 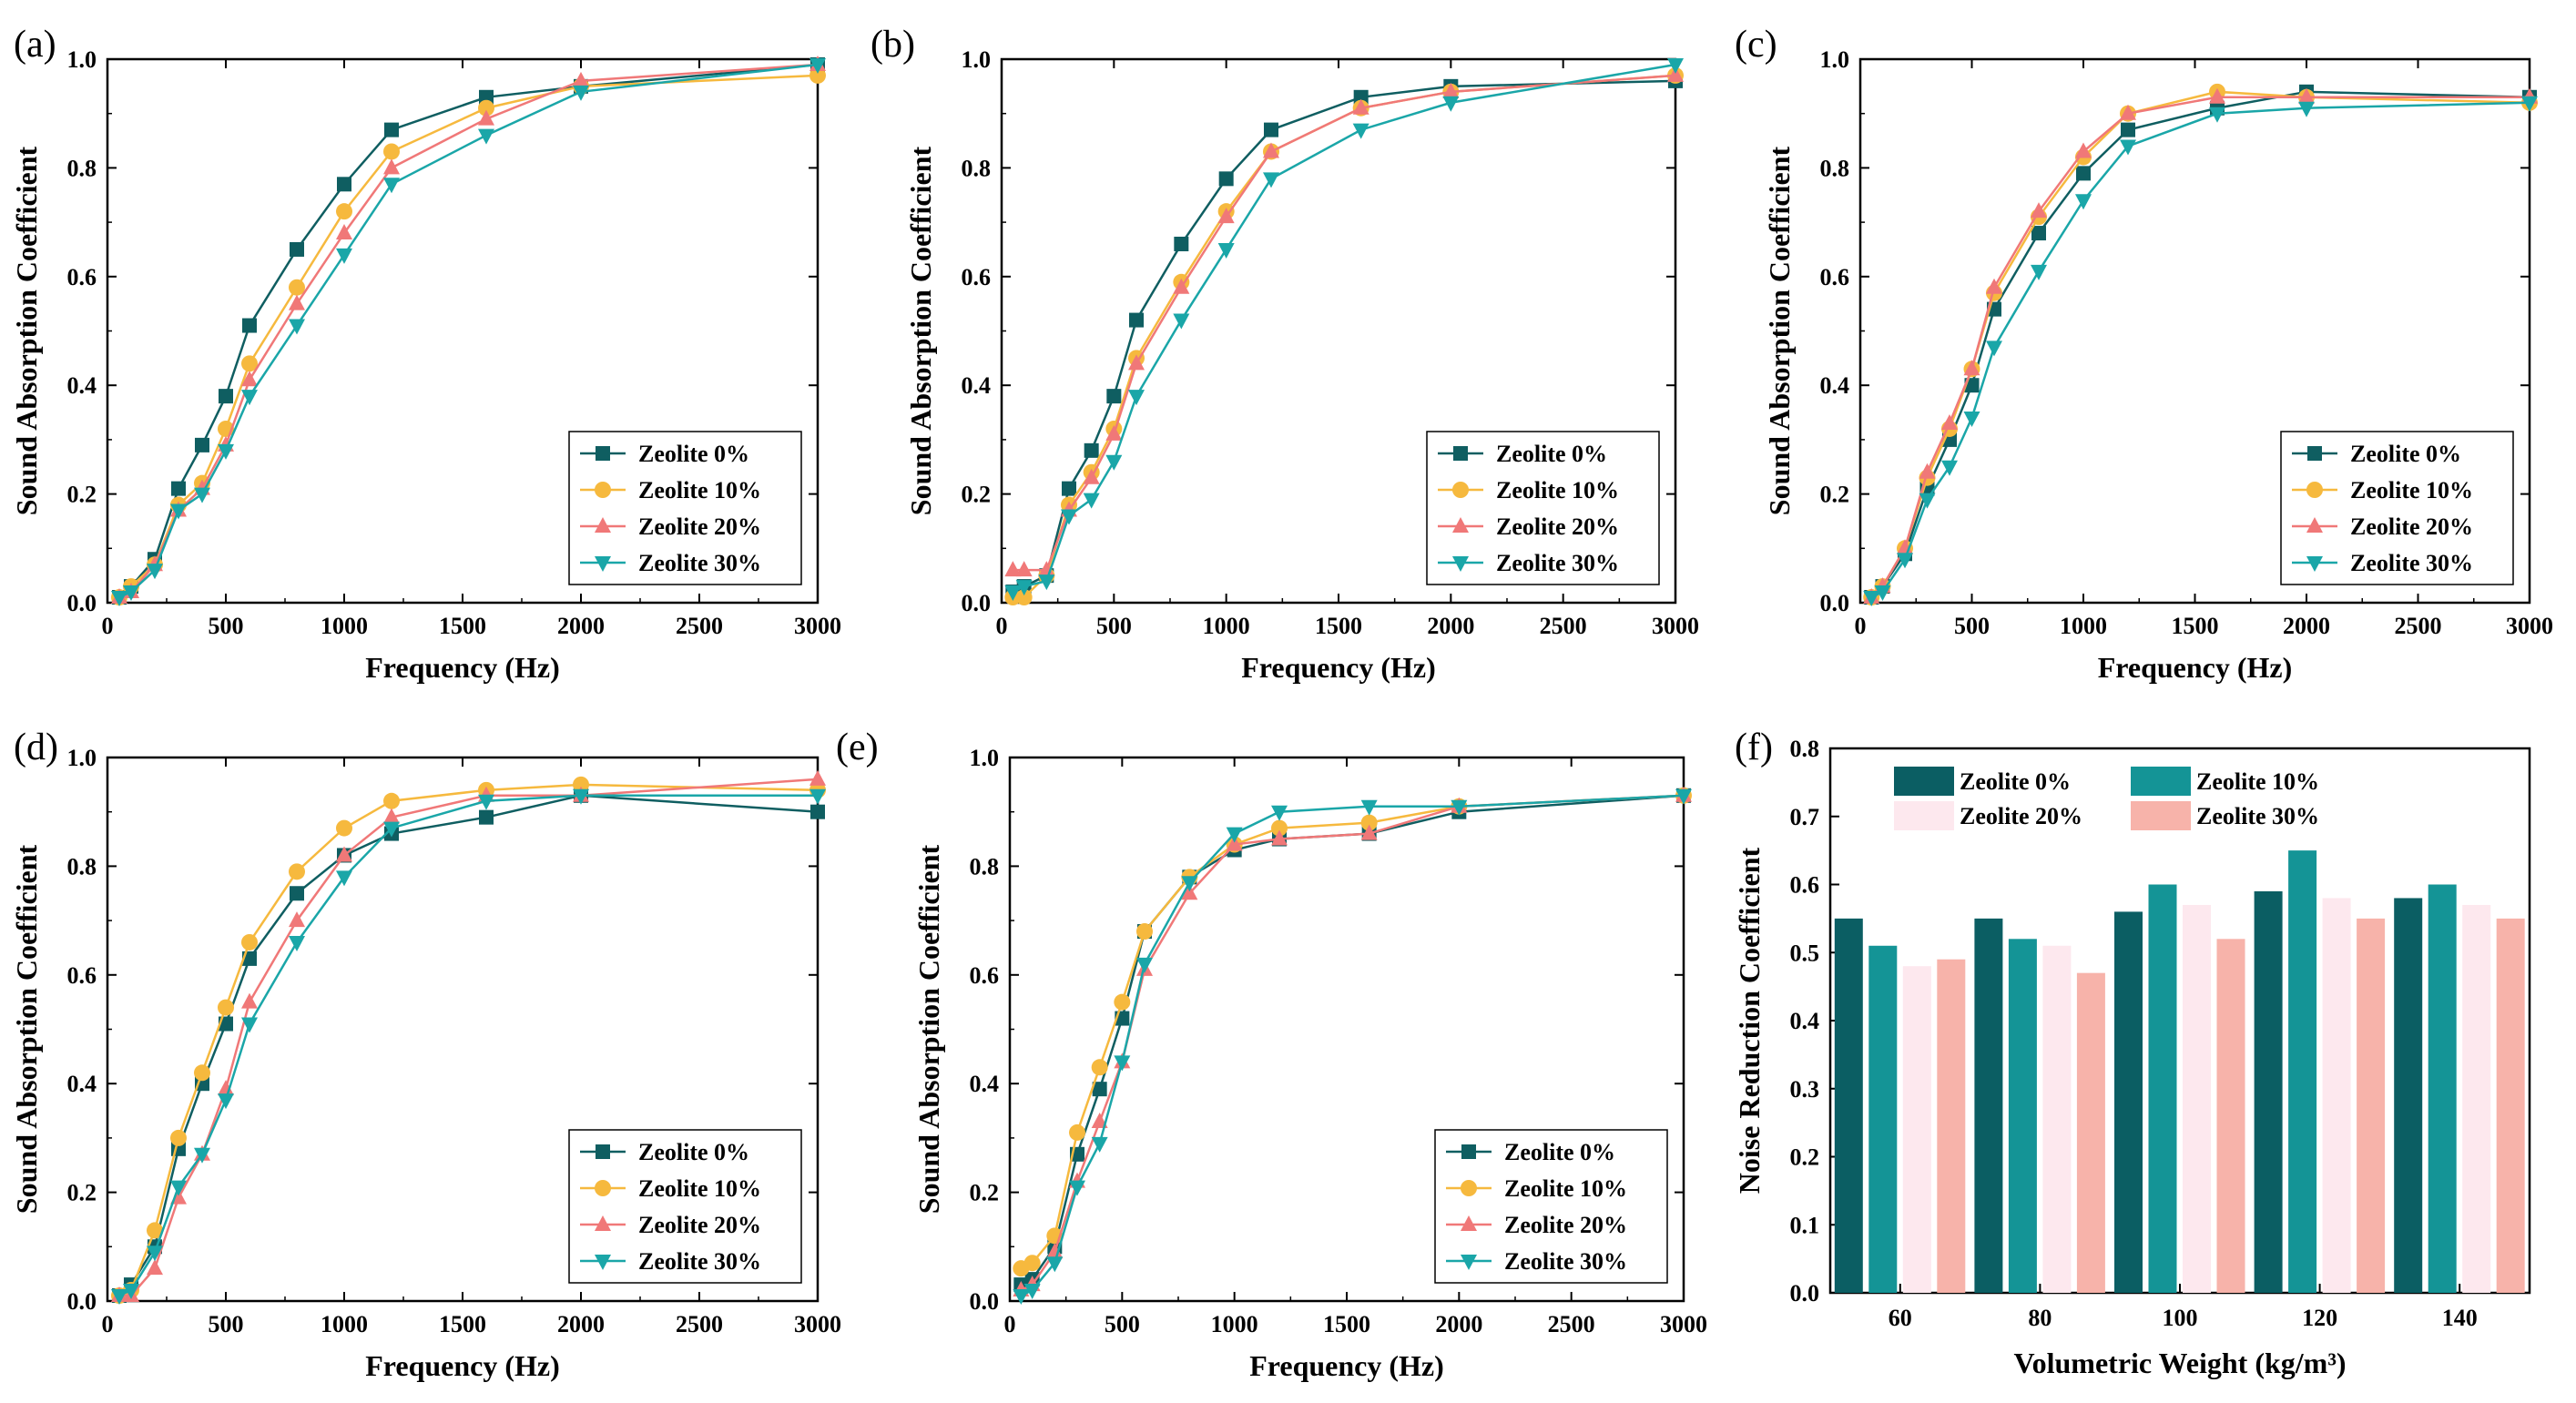 What do you see at coordinates (1805, 1089) in the screenshot?
I see `y-tick-label: 0.3` at bounding box center [1805, 1089].